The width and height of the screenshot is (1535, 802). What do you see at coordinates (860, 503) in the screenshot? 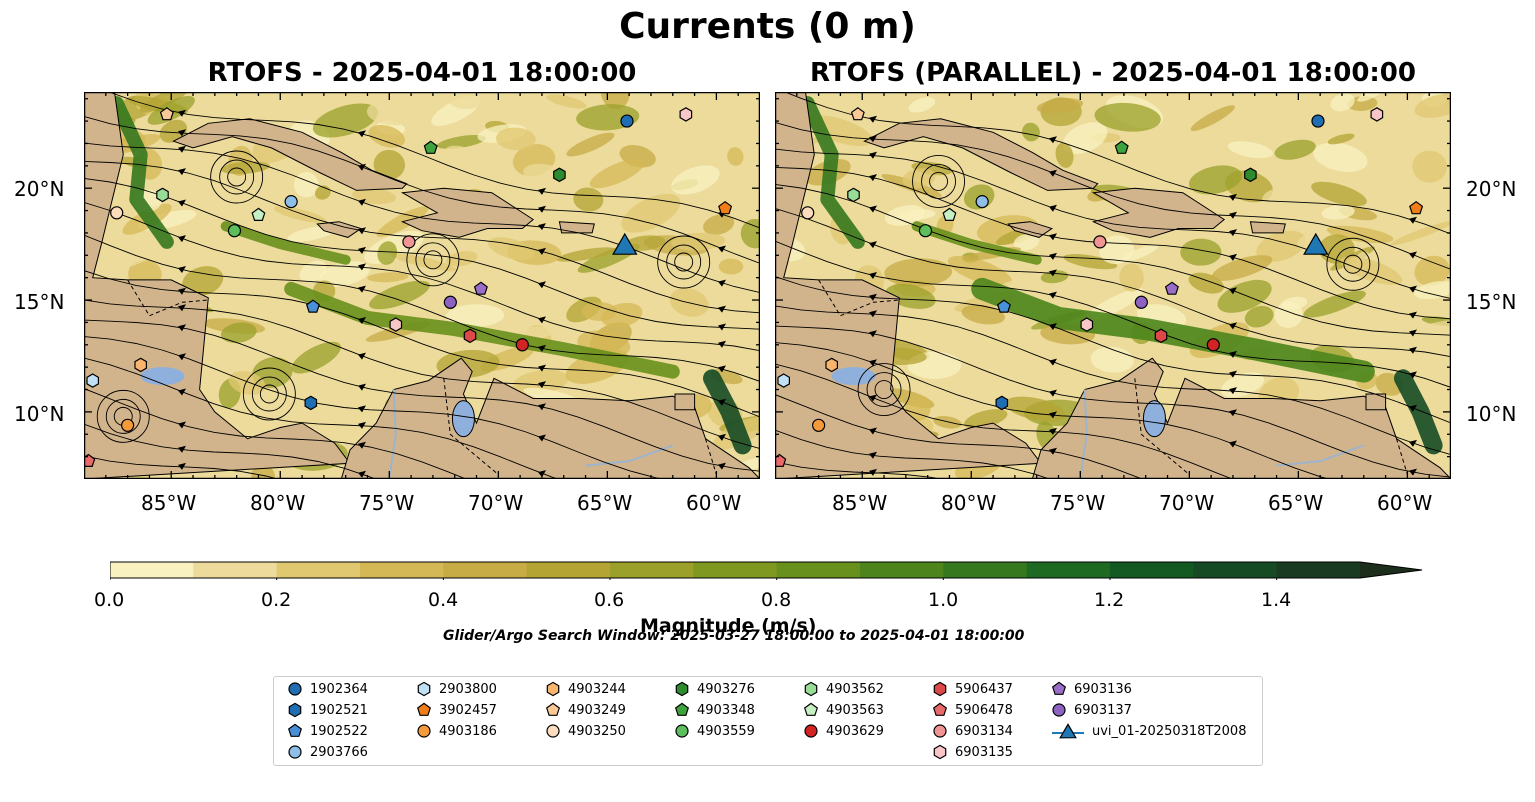
I see `lon-tick-85w: 85°W` at bounding box center [860, 503].